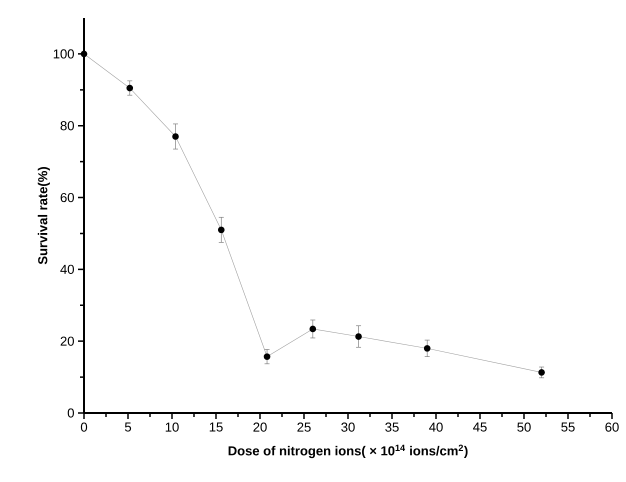 Image resolution: width=626 pixels, height=482 pixels. What do you see at coordinates (67, 269) in the screenshot?
I see `y-tick-label: 40` at bounding box center [67, 269].